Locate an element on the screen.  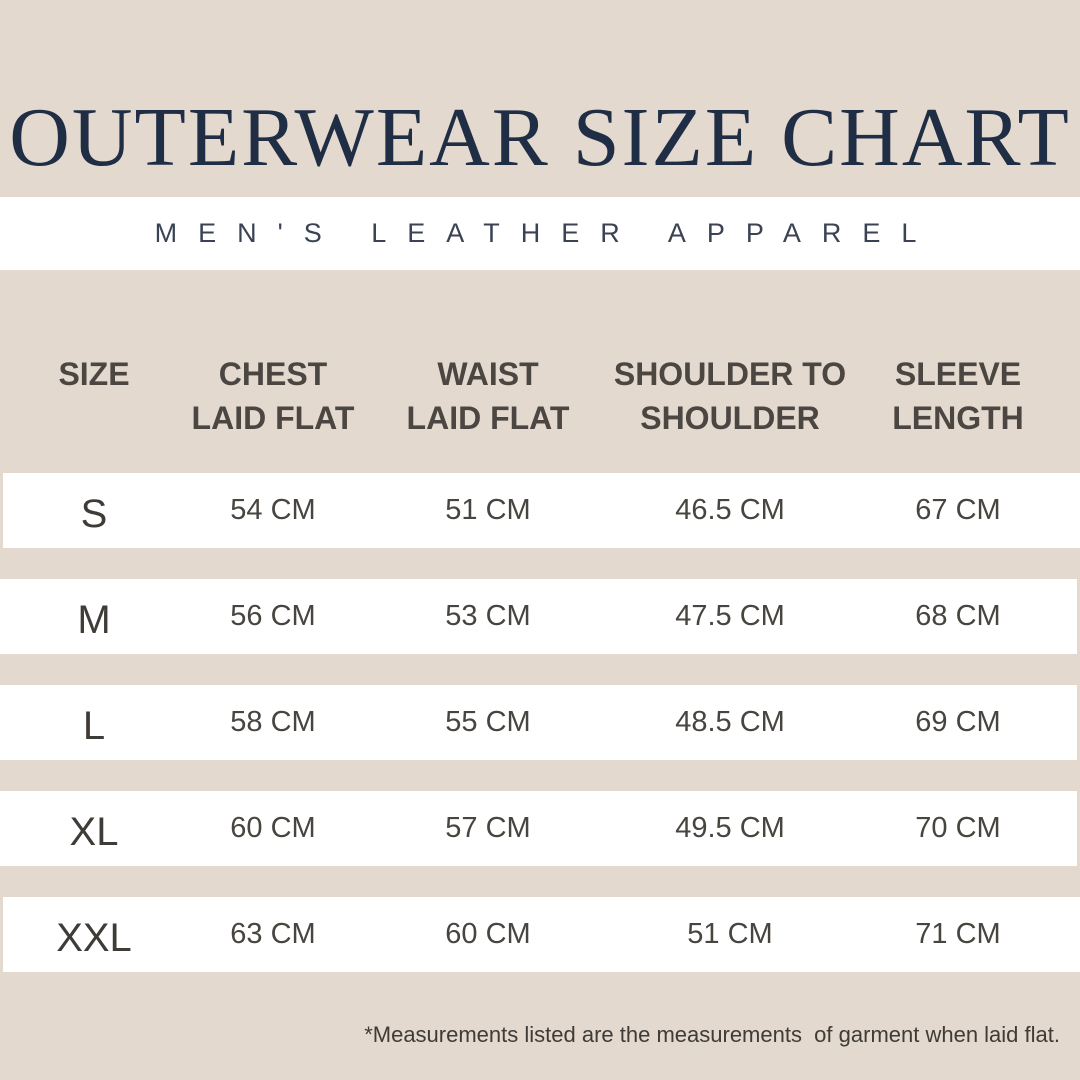
column-header-line: SIZE is located at coordinates (94, 374).